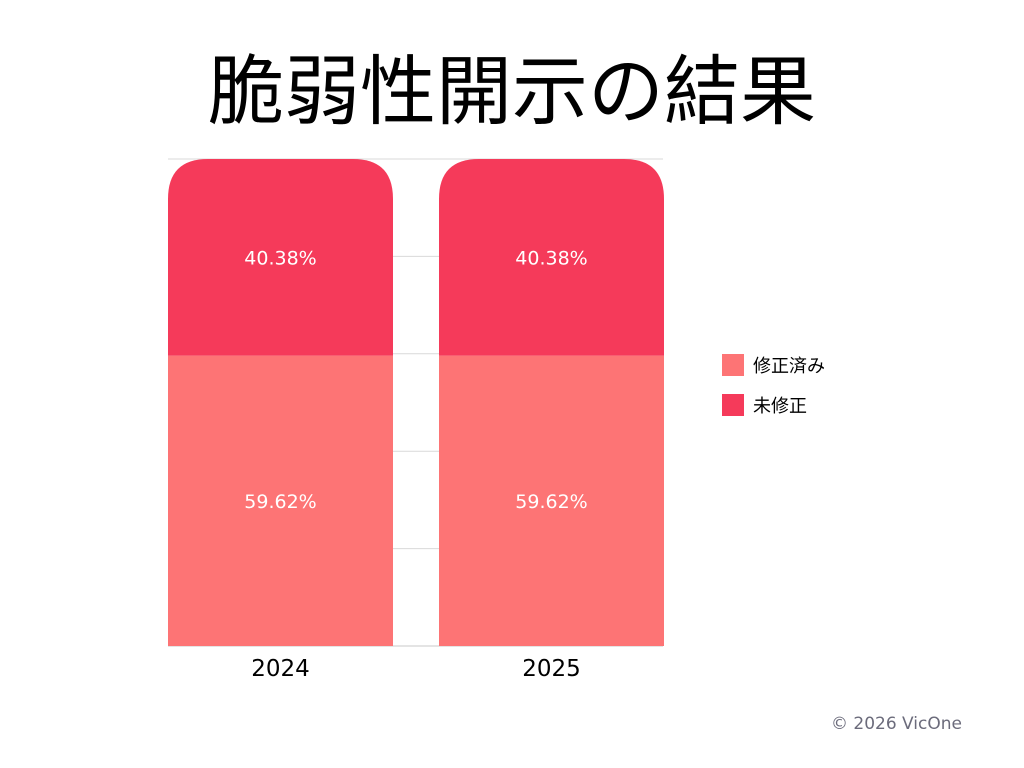 This screenshot has width=1024, height=768. I want to click on x-axis-ticks: 2024 2025, so click(416, 669).